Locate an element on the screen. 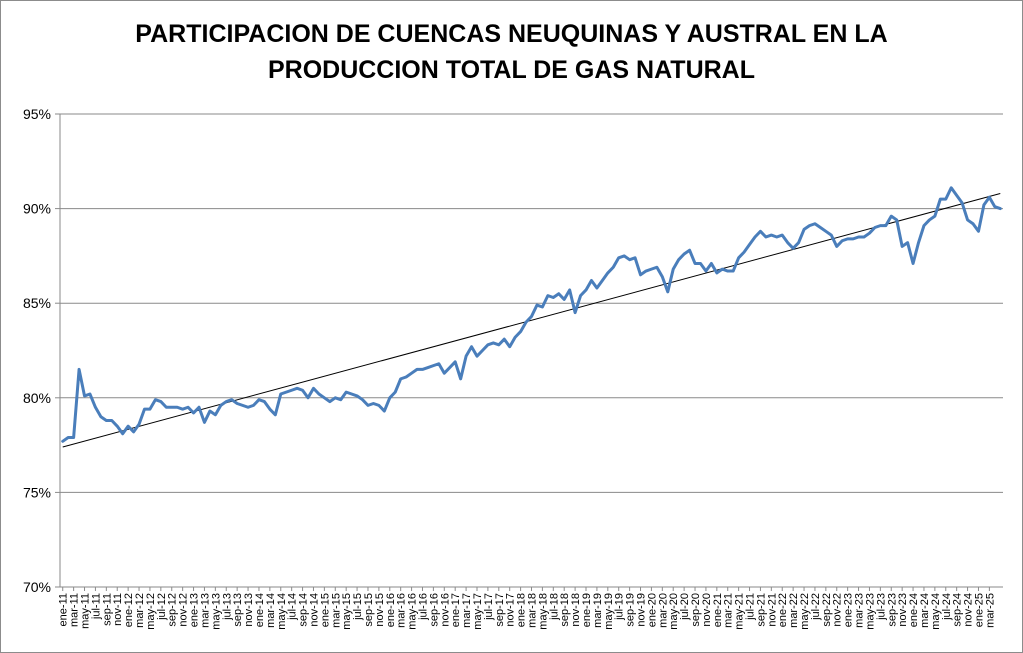  x-tick-label: jul-23 is located at coordinates (881, 607).